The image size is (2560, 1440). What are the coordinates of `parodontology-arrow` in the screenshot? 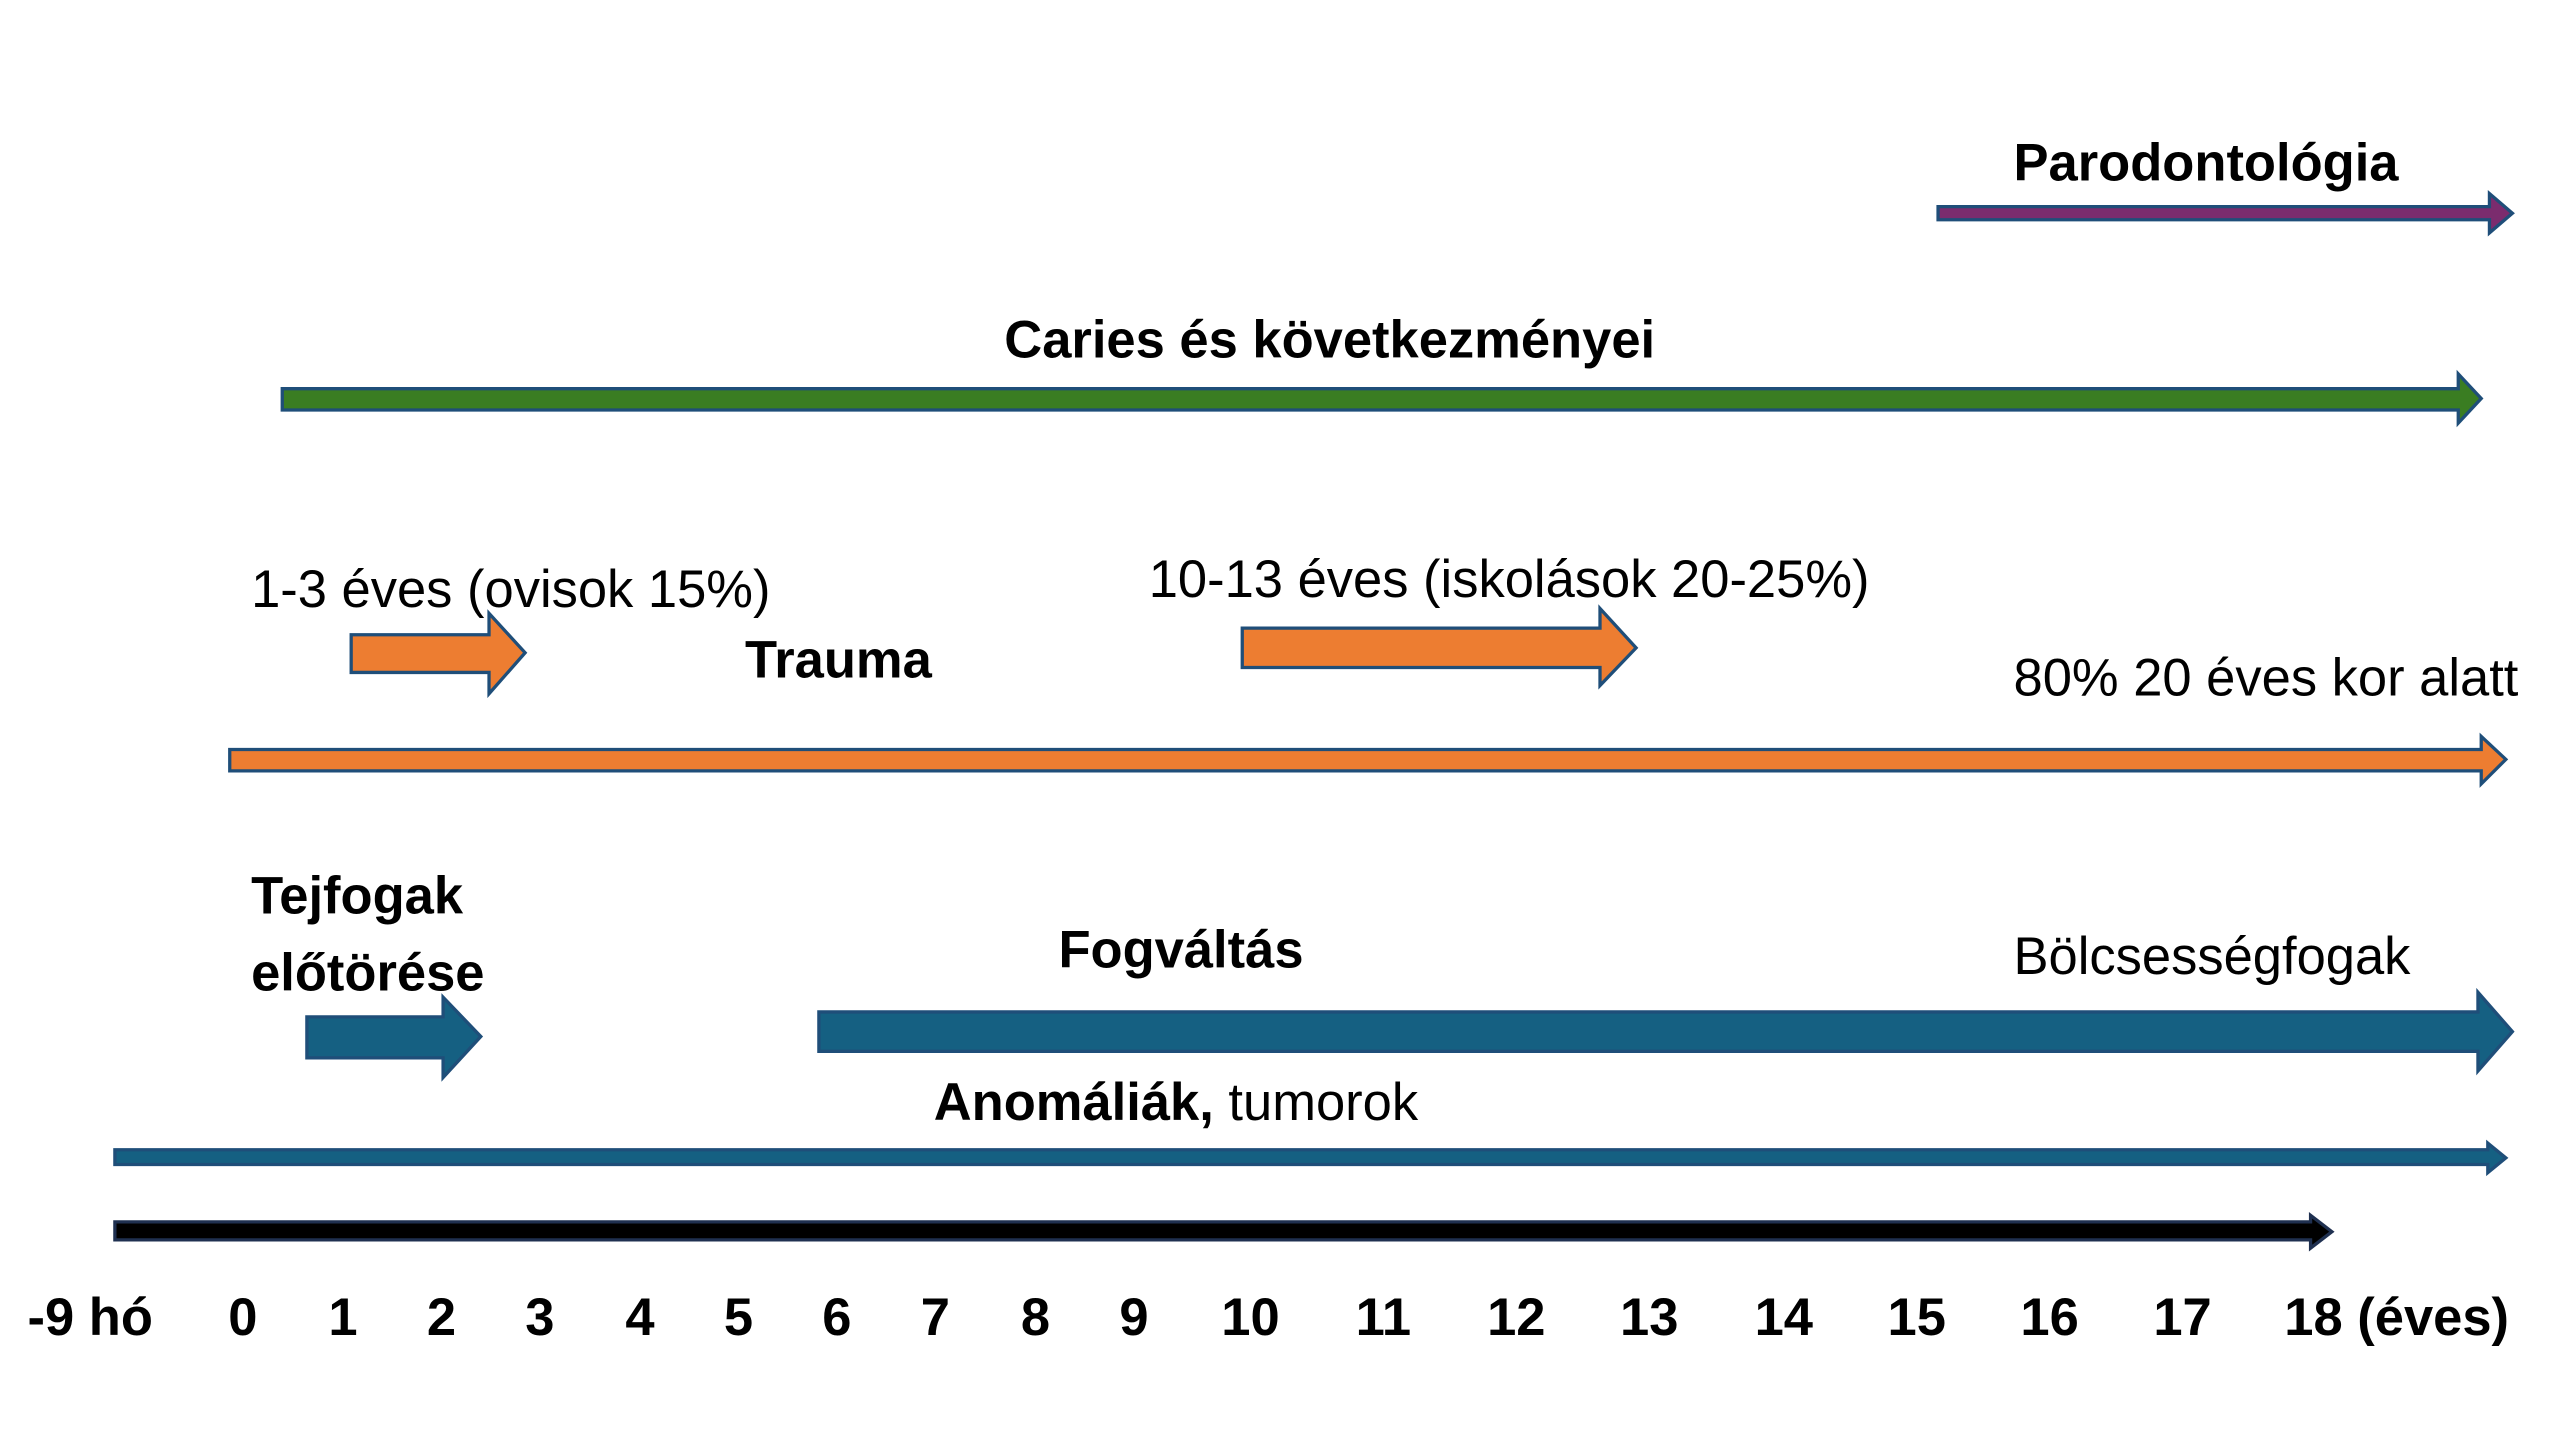 It's located at (2225, 213).